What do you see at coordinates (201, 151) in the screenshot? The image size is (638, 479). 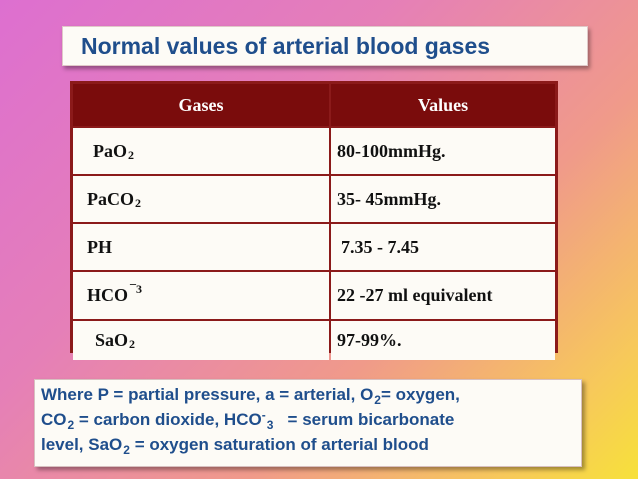 I see `gas-cell-pao2: PaO 2` at bounding box center [201, 151].